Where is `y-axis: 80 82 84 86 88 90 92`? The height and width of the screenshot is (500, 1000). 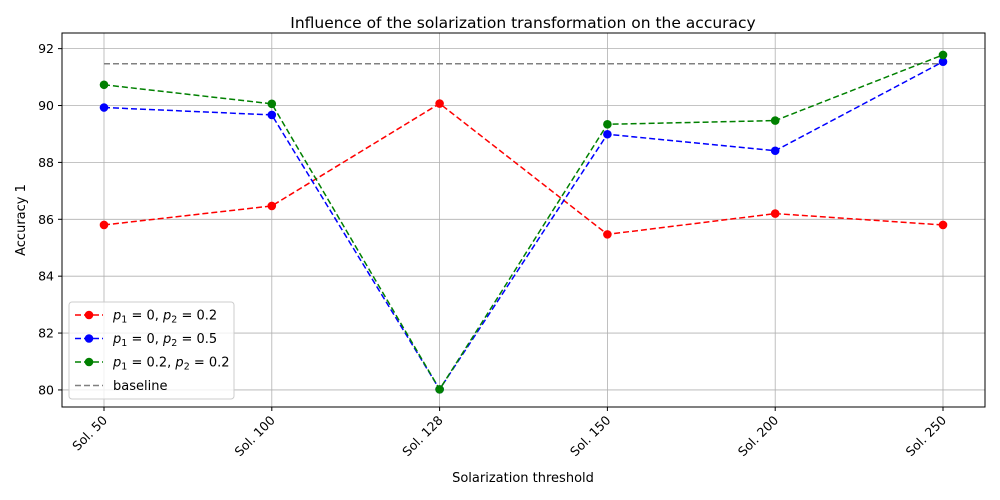
y-axis: 80 82 84 86 88 90 92 is located at coordinates (50, 219).